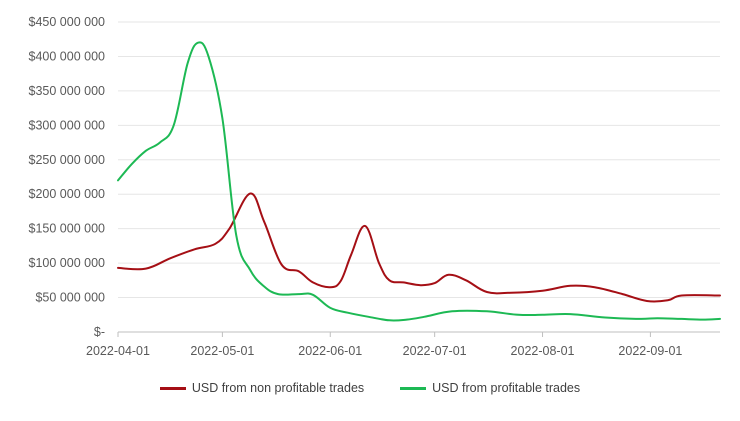 The image size is (740, 421). What do you see at coordinates (67, 56) in the screenshot?
I see `y-tick-label: $400 000 000` at bounding box center [67, 56].